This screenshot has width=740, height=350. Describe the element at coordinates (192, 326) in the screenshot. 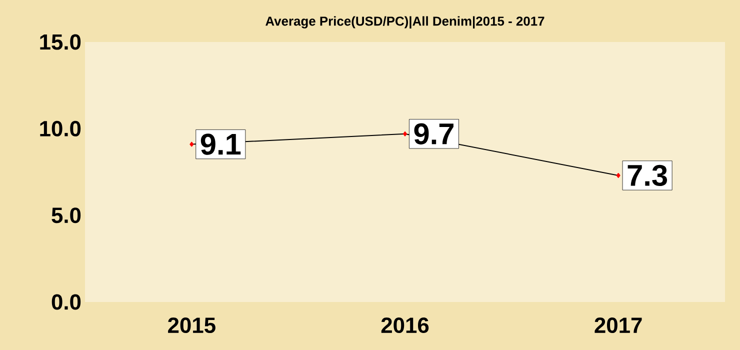

I see `x-tick-label: 2015` at that location.